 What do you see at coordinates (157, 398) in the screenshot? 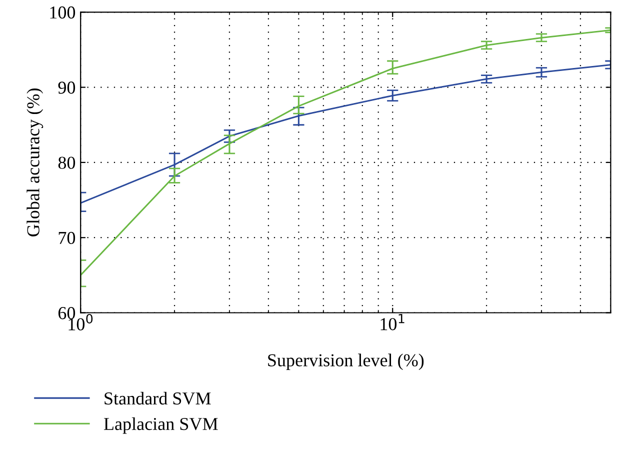
I see `legend-label: Standard SVM` at bounding box center [157, 398].